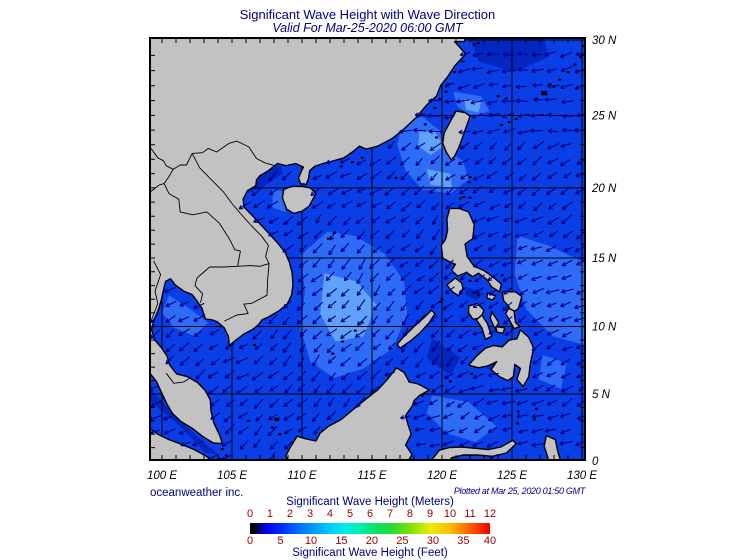 The width and height of the screenshot is (755, 560). What do you see at coordinates (341, 541) in the screenshot?
I see `feet-tick-value: 15` at bounding box center [341, 541].